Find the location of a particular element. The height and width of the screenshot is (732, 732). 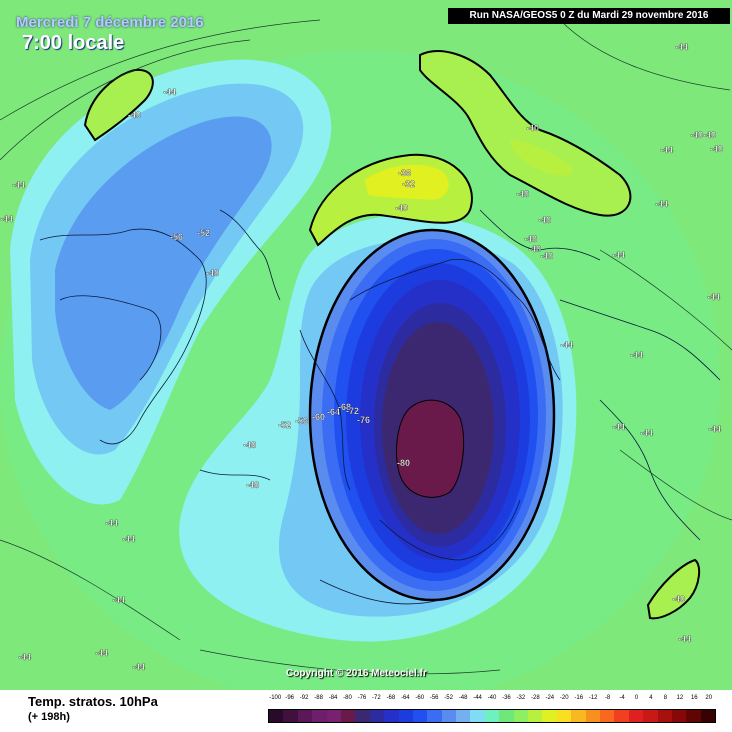

warm-patch-asia-inner is located at coordinates (407, 182).